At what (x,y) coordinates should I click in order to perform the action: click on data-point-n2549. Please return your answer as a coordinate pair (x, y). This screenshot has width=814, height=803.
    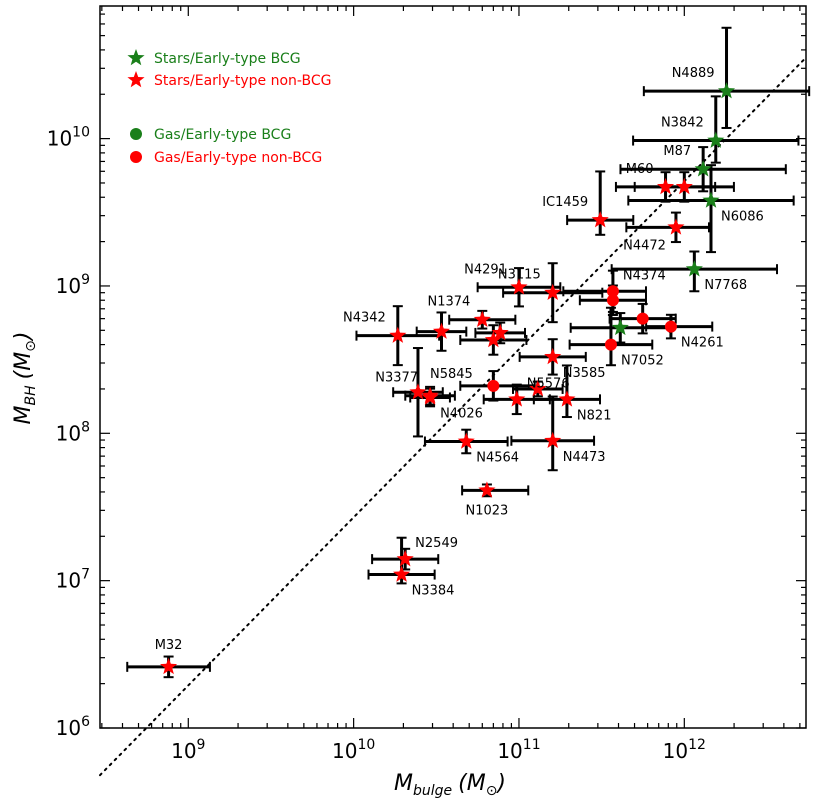
    Looking at the image, I should click on (405, 558).